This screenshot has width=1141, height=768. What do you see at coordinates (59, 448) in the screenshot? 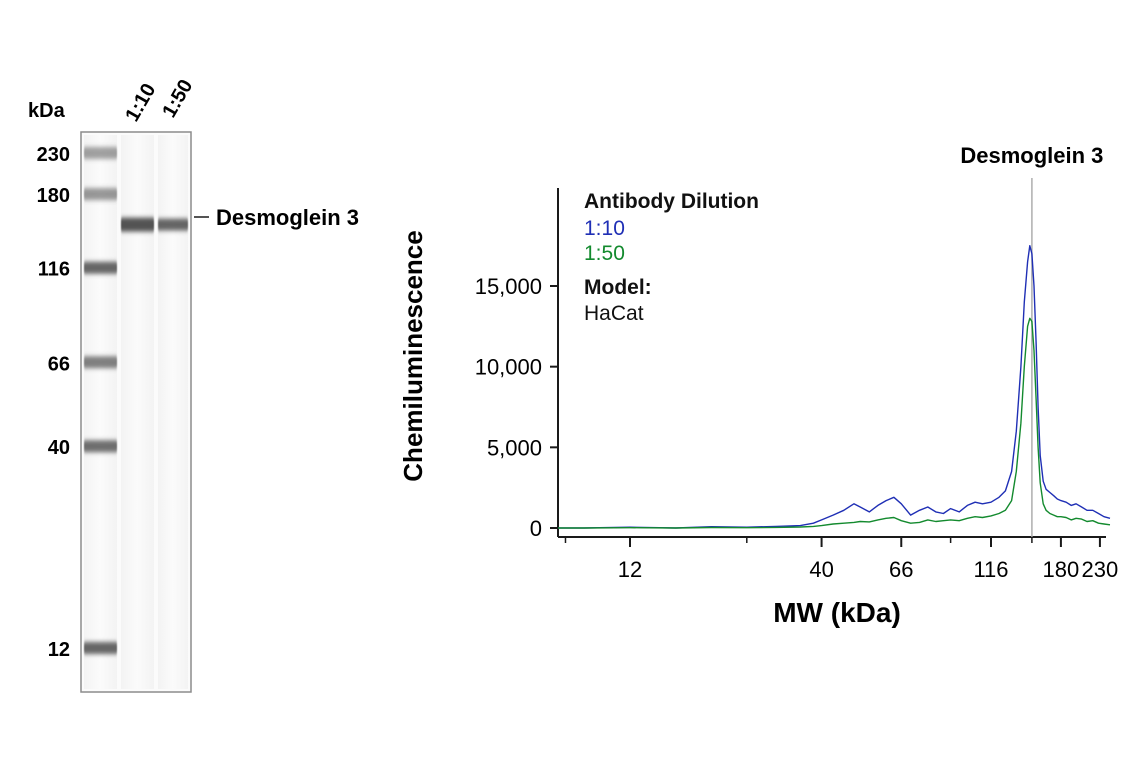
I see `marker-label-40: 40` at bounding box center [59, 448].